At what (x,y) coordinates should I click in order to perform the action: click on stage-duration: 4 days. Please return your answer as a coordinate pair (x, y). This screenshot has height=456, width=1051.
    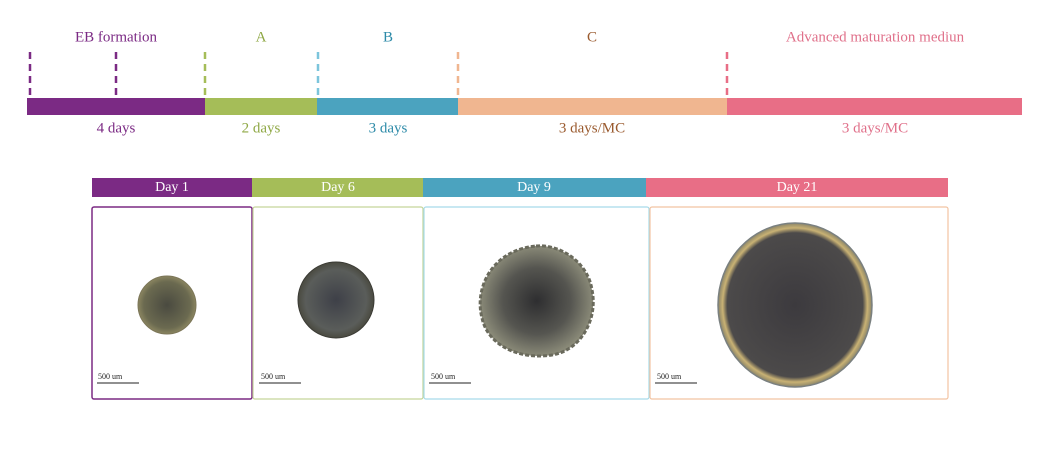
    Looking at the image, I should click on (116, 128).